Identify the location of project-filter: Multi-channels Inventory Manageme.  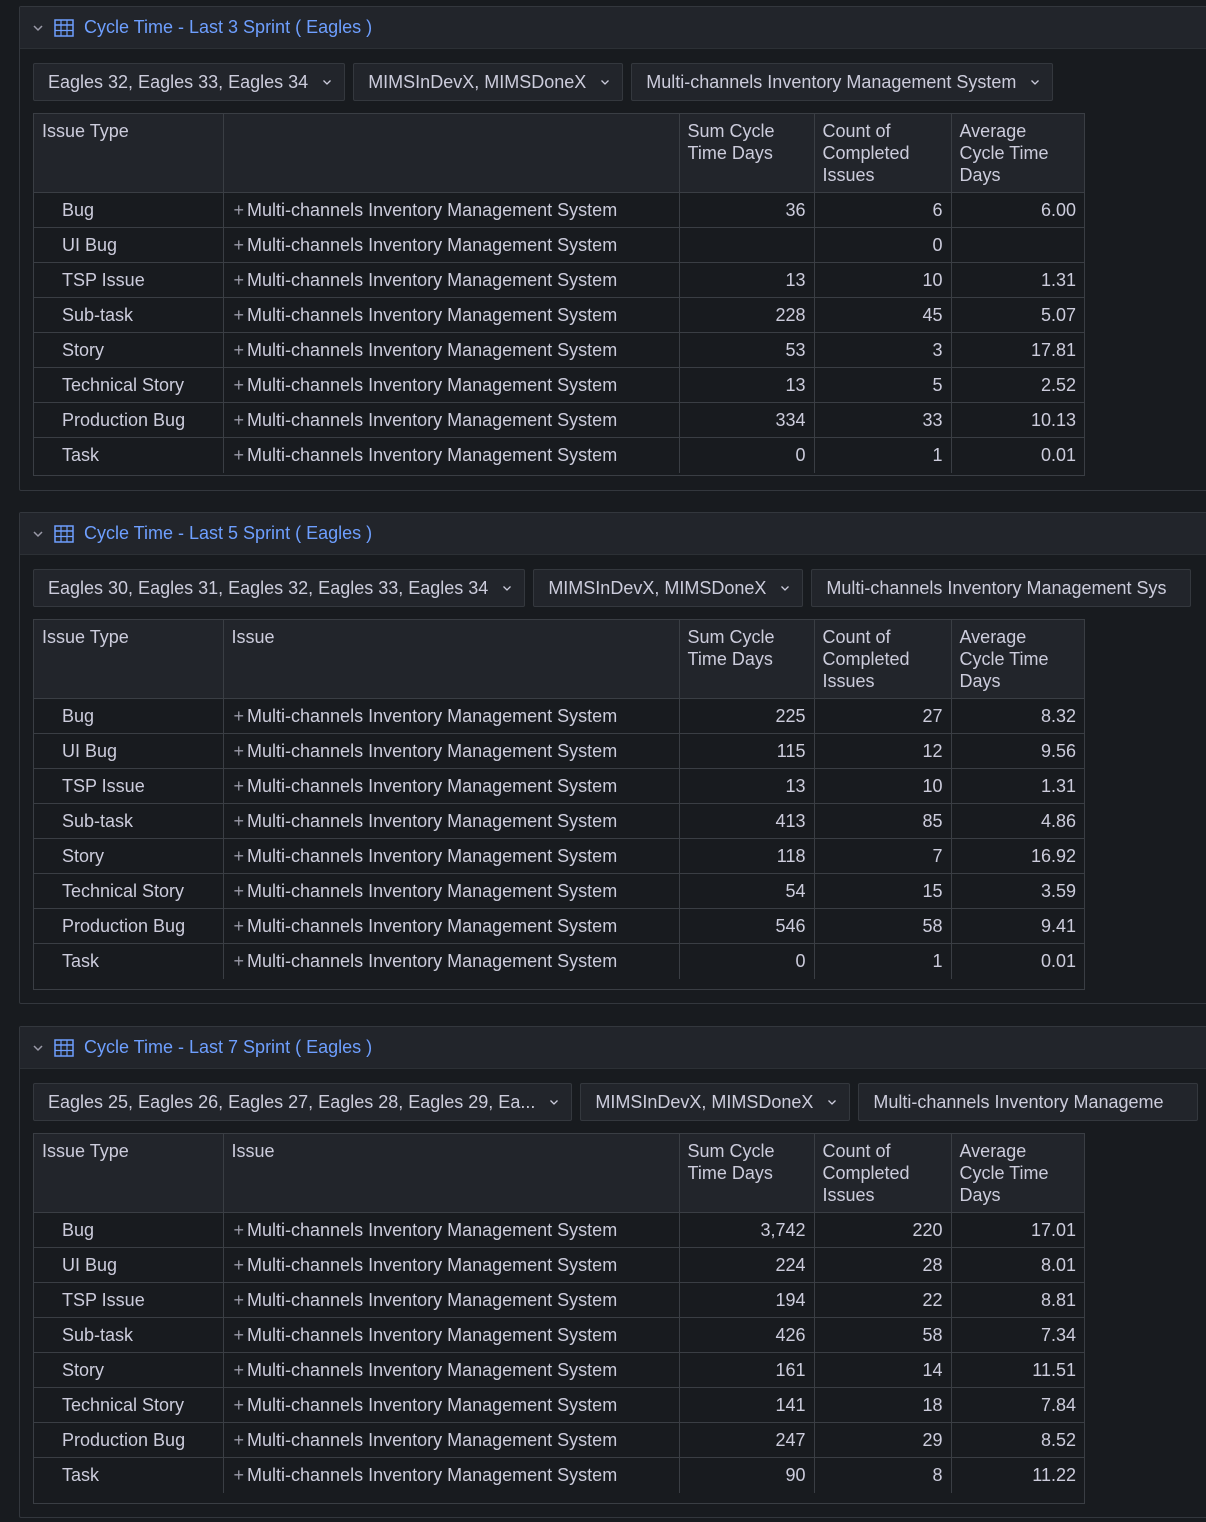
(1028, 1102).